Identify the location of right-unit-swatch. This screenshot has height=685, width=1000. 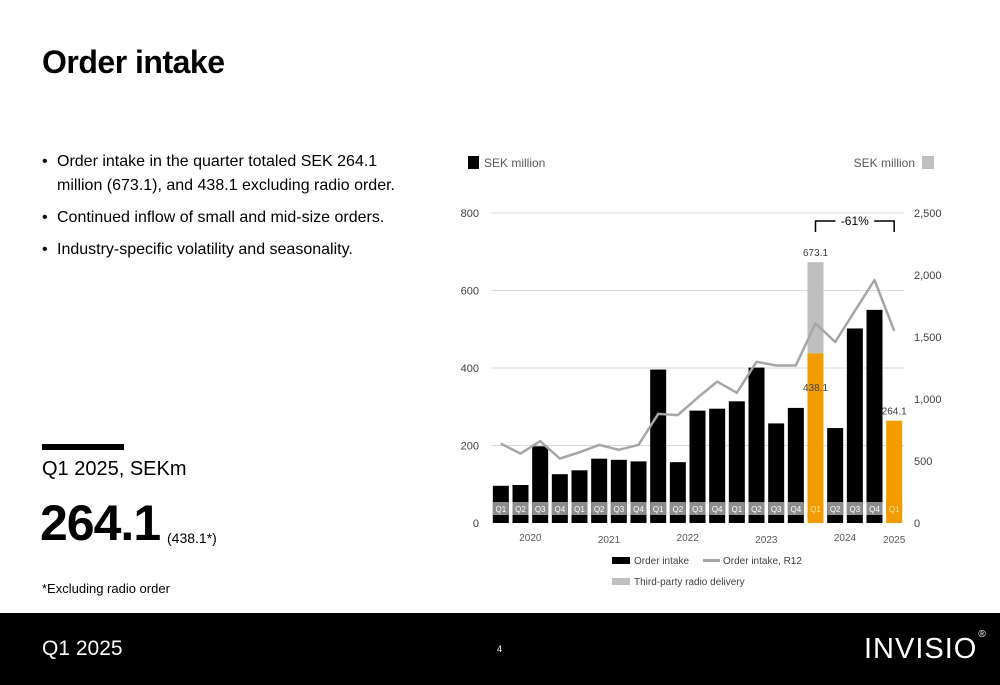
(928, 162).